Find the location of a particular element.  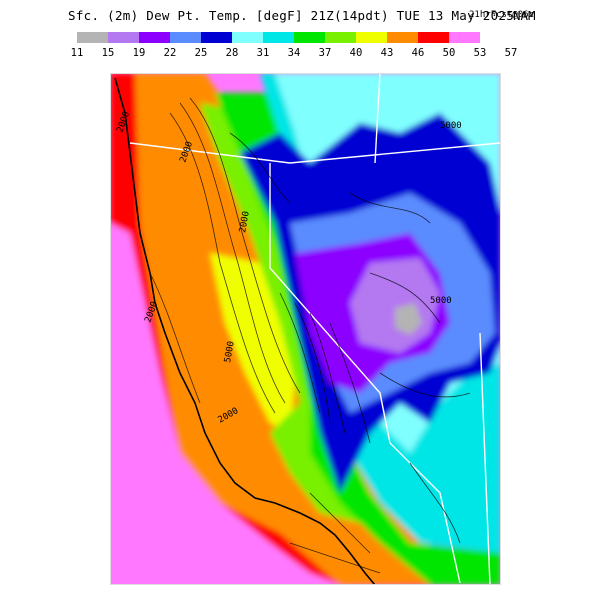

contour-label-5: 2000 is located at coordinates (245, 221).